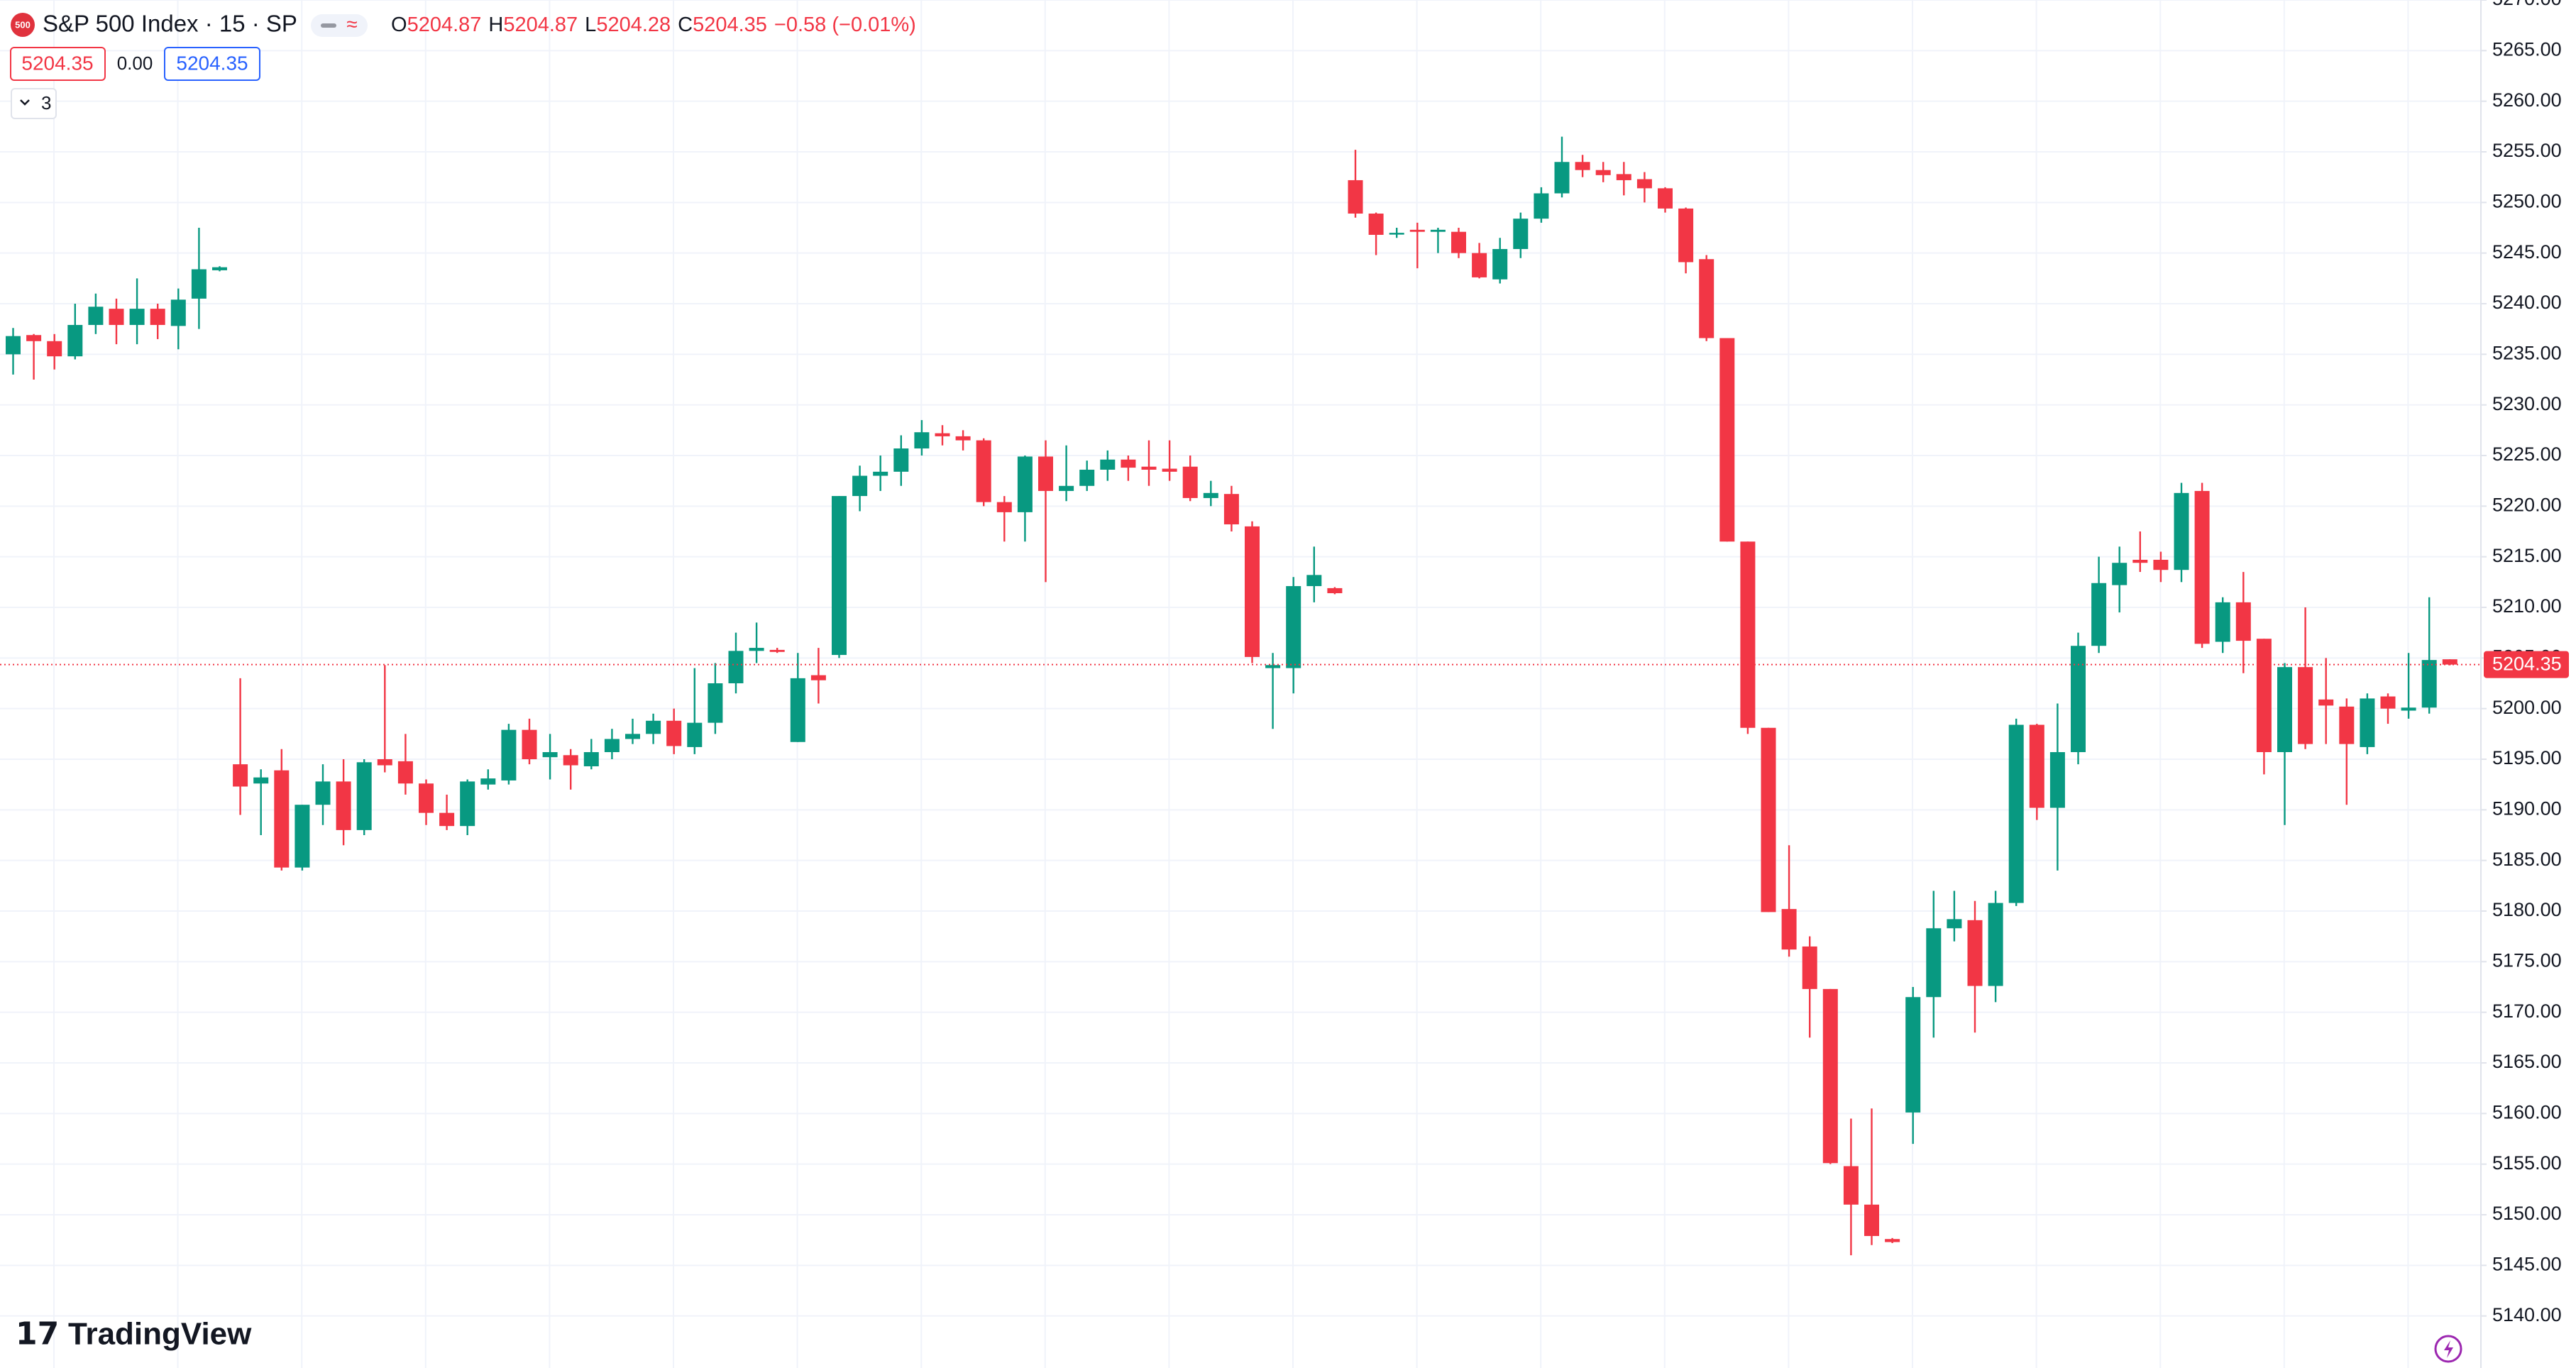  I want to click on ohlc-label: L, so click(590, 24).